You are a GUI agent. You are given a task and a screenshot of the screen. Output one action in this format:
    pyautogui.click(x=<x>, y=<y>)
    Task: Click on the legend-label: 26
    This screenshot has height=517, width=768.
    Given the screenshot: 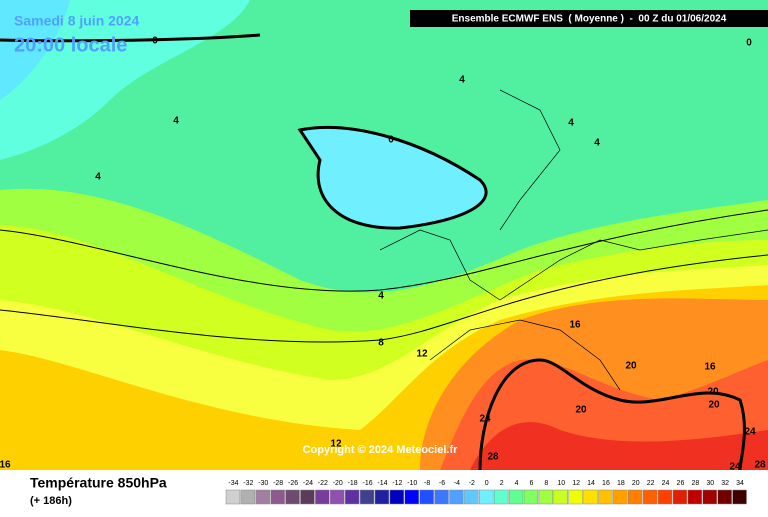 What is the action you would take?
    pyautogui.click(x=681, y=483)
    